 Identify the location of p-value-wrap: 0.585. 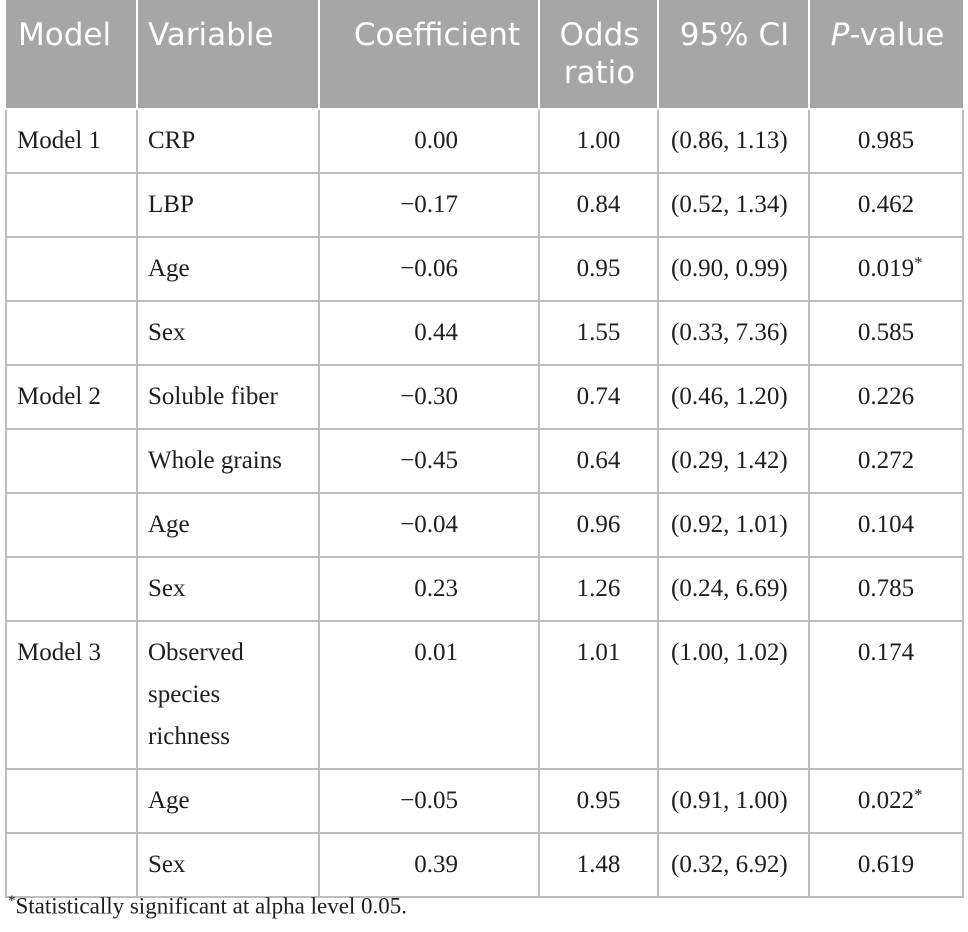
(886, 333).